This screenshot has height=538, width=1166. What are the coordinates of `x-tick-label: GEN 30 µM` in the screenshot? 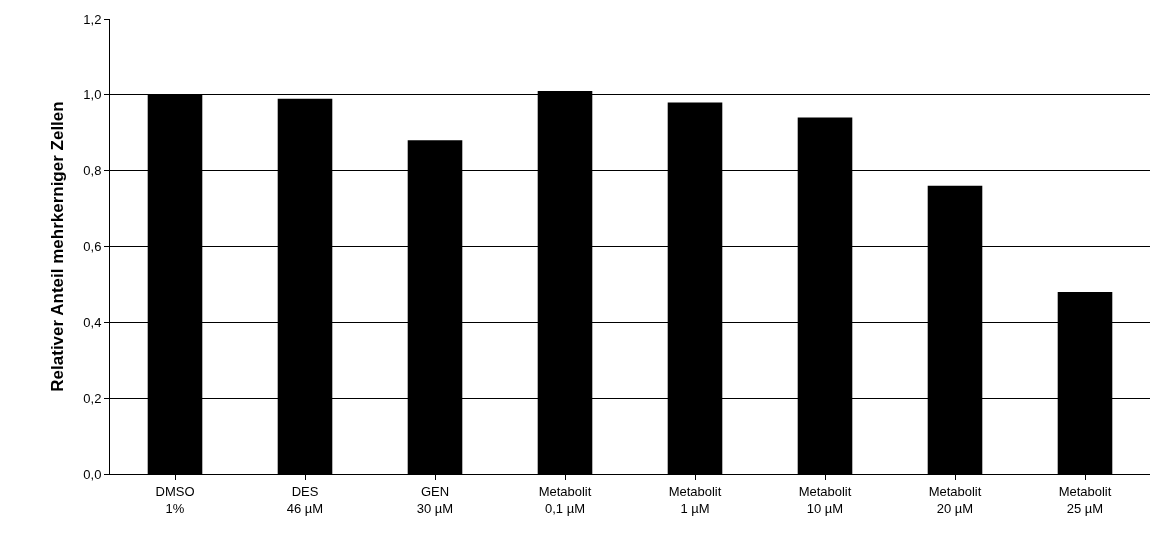 It's located at (435, 499).